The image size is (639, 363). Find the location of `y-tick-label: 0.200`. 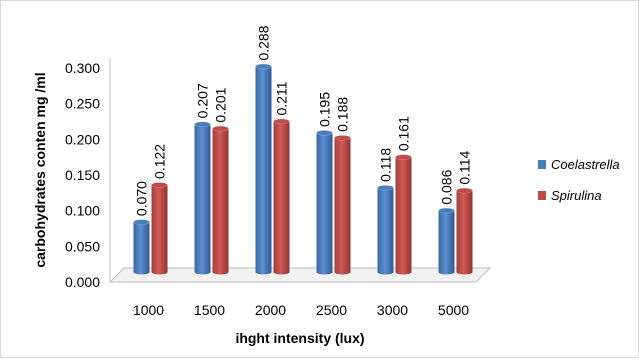

y-tick-label: 0.200 is located at coordinates (82, 139).